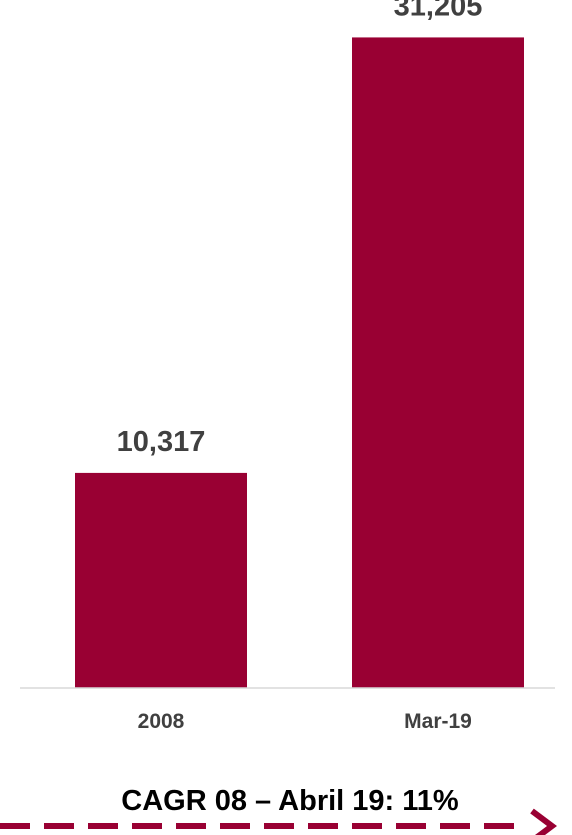  I want to click on cagr-annotation: CAGR 08 – Abril 19: 11%, so click(290, 801).